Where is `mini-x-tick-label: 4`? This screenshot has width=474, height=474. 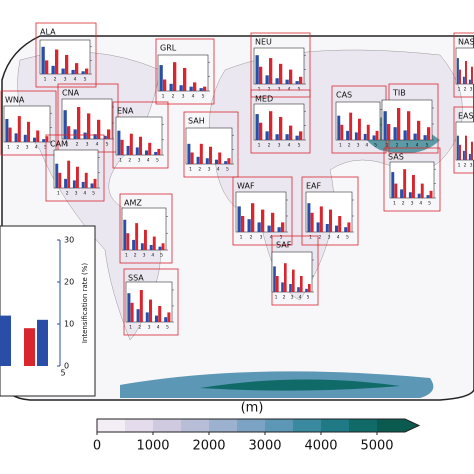
mini-x-tick-label: 4 is located at coordinates (420, 204).